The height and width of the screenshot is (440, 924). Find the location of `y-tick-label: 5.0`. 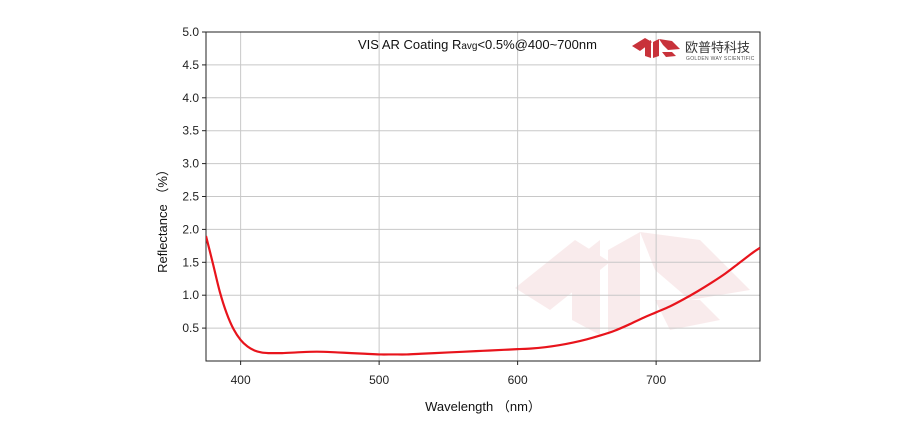

y-tick-label: 5.0 is located at coordinates (190, 32).